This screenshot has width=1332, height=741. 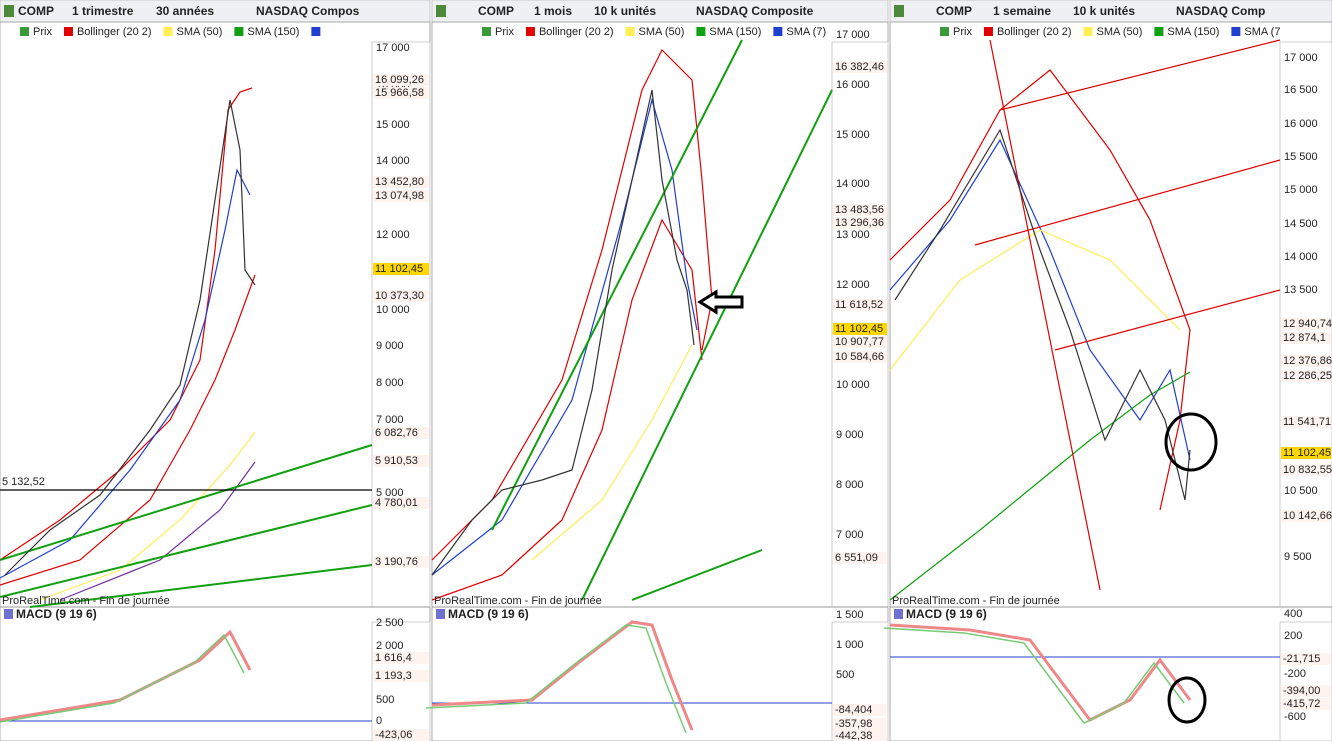 I want to click on price-tag: 10 373,30, so click(x=399, y=296).